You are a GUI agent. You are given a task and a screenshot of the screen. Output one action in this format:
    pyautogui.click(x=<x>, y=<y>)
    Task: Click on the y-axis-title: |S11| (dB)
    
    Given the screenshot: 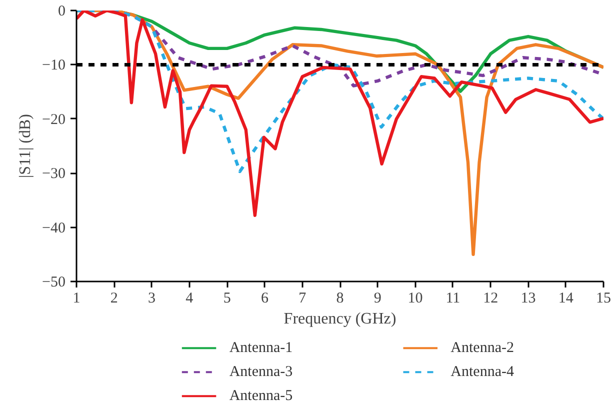 What is the action you would take?
    pyautogui.click(x=25, y=146)
    